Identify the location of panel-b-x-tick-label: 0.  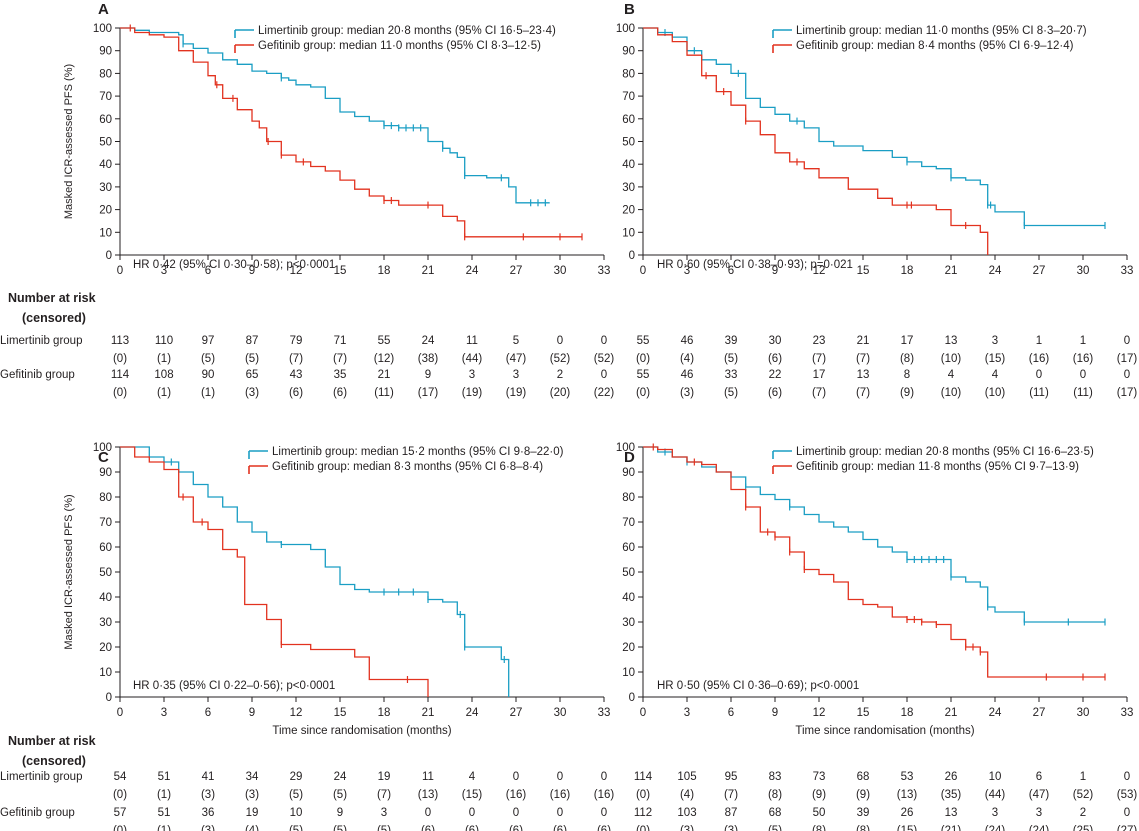
(643, 271).